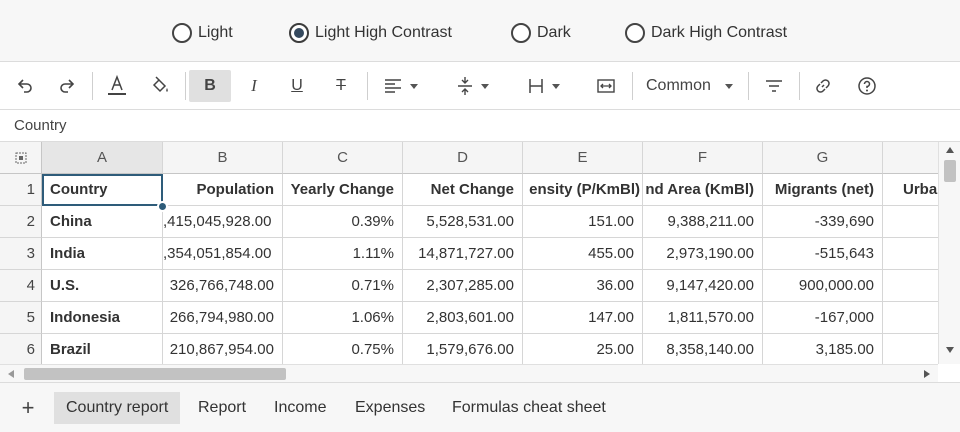 Image resolution: width=960 pixels, height=432 pixels. What do you see at coordinates (473, 86) in the screenshot?
I see `vertical-align-dropdown` at bounding box center [473, 86].